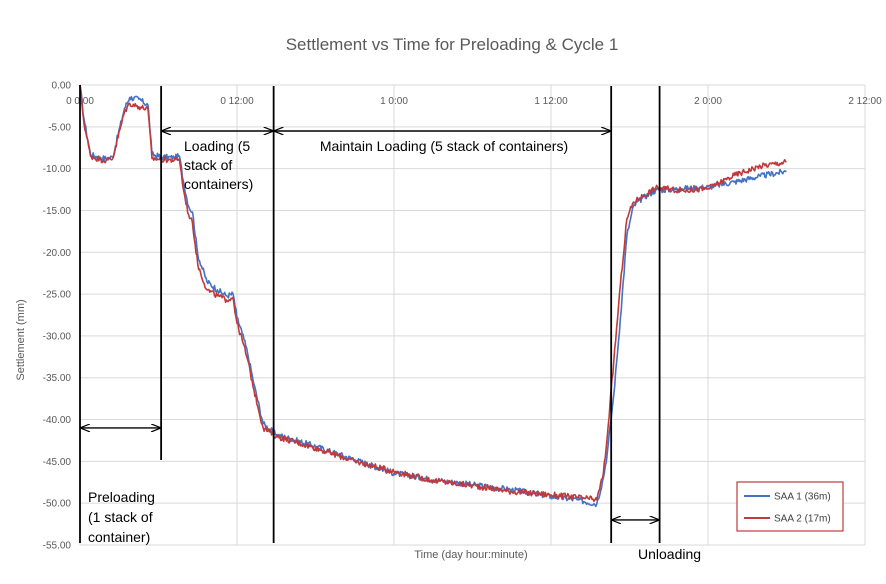 The width and height of the screenshot is (886, 584). What do you see at coordinates (21, 339) in the screenshot?
I see `y-axis-label: Settlement (mm)` at bounding box center [21, 339].